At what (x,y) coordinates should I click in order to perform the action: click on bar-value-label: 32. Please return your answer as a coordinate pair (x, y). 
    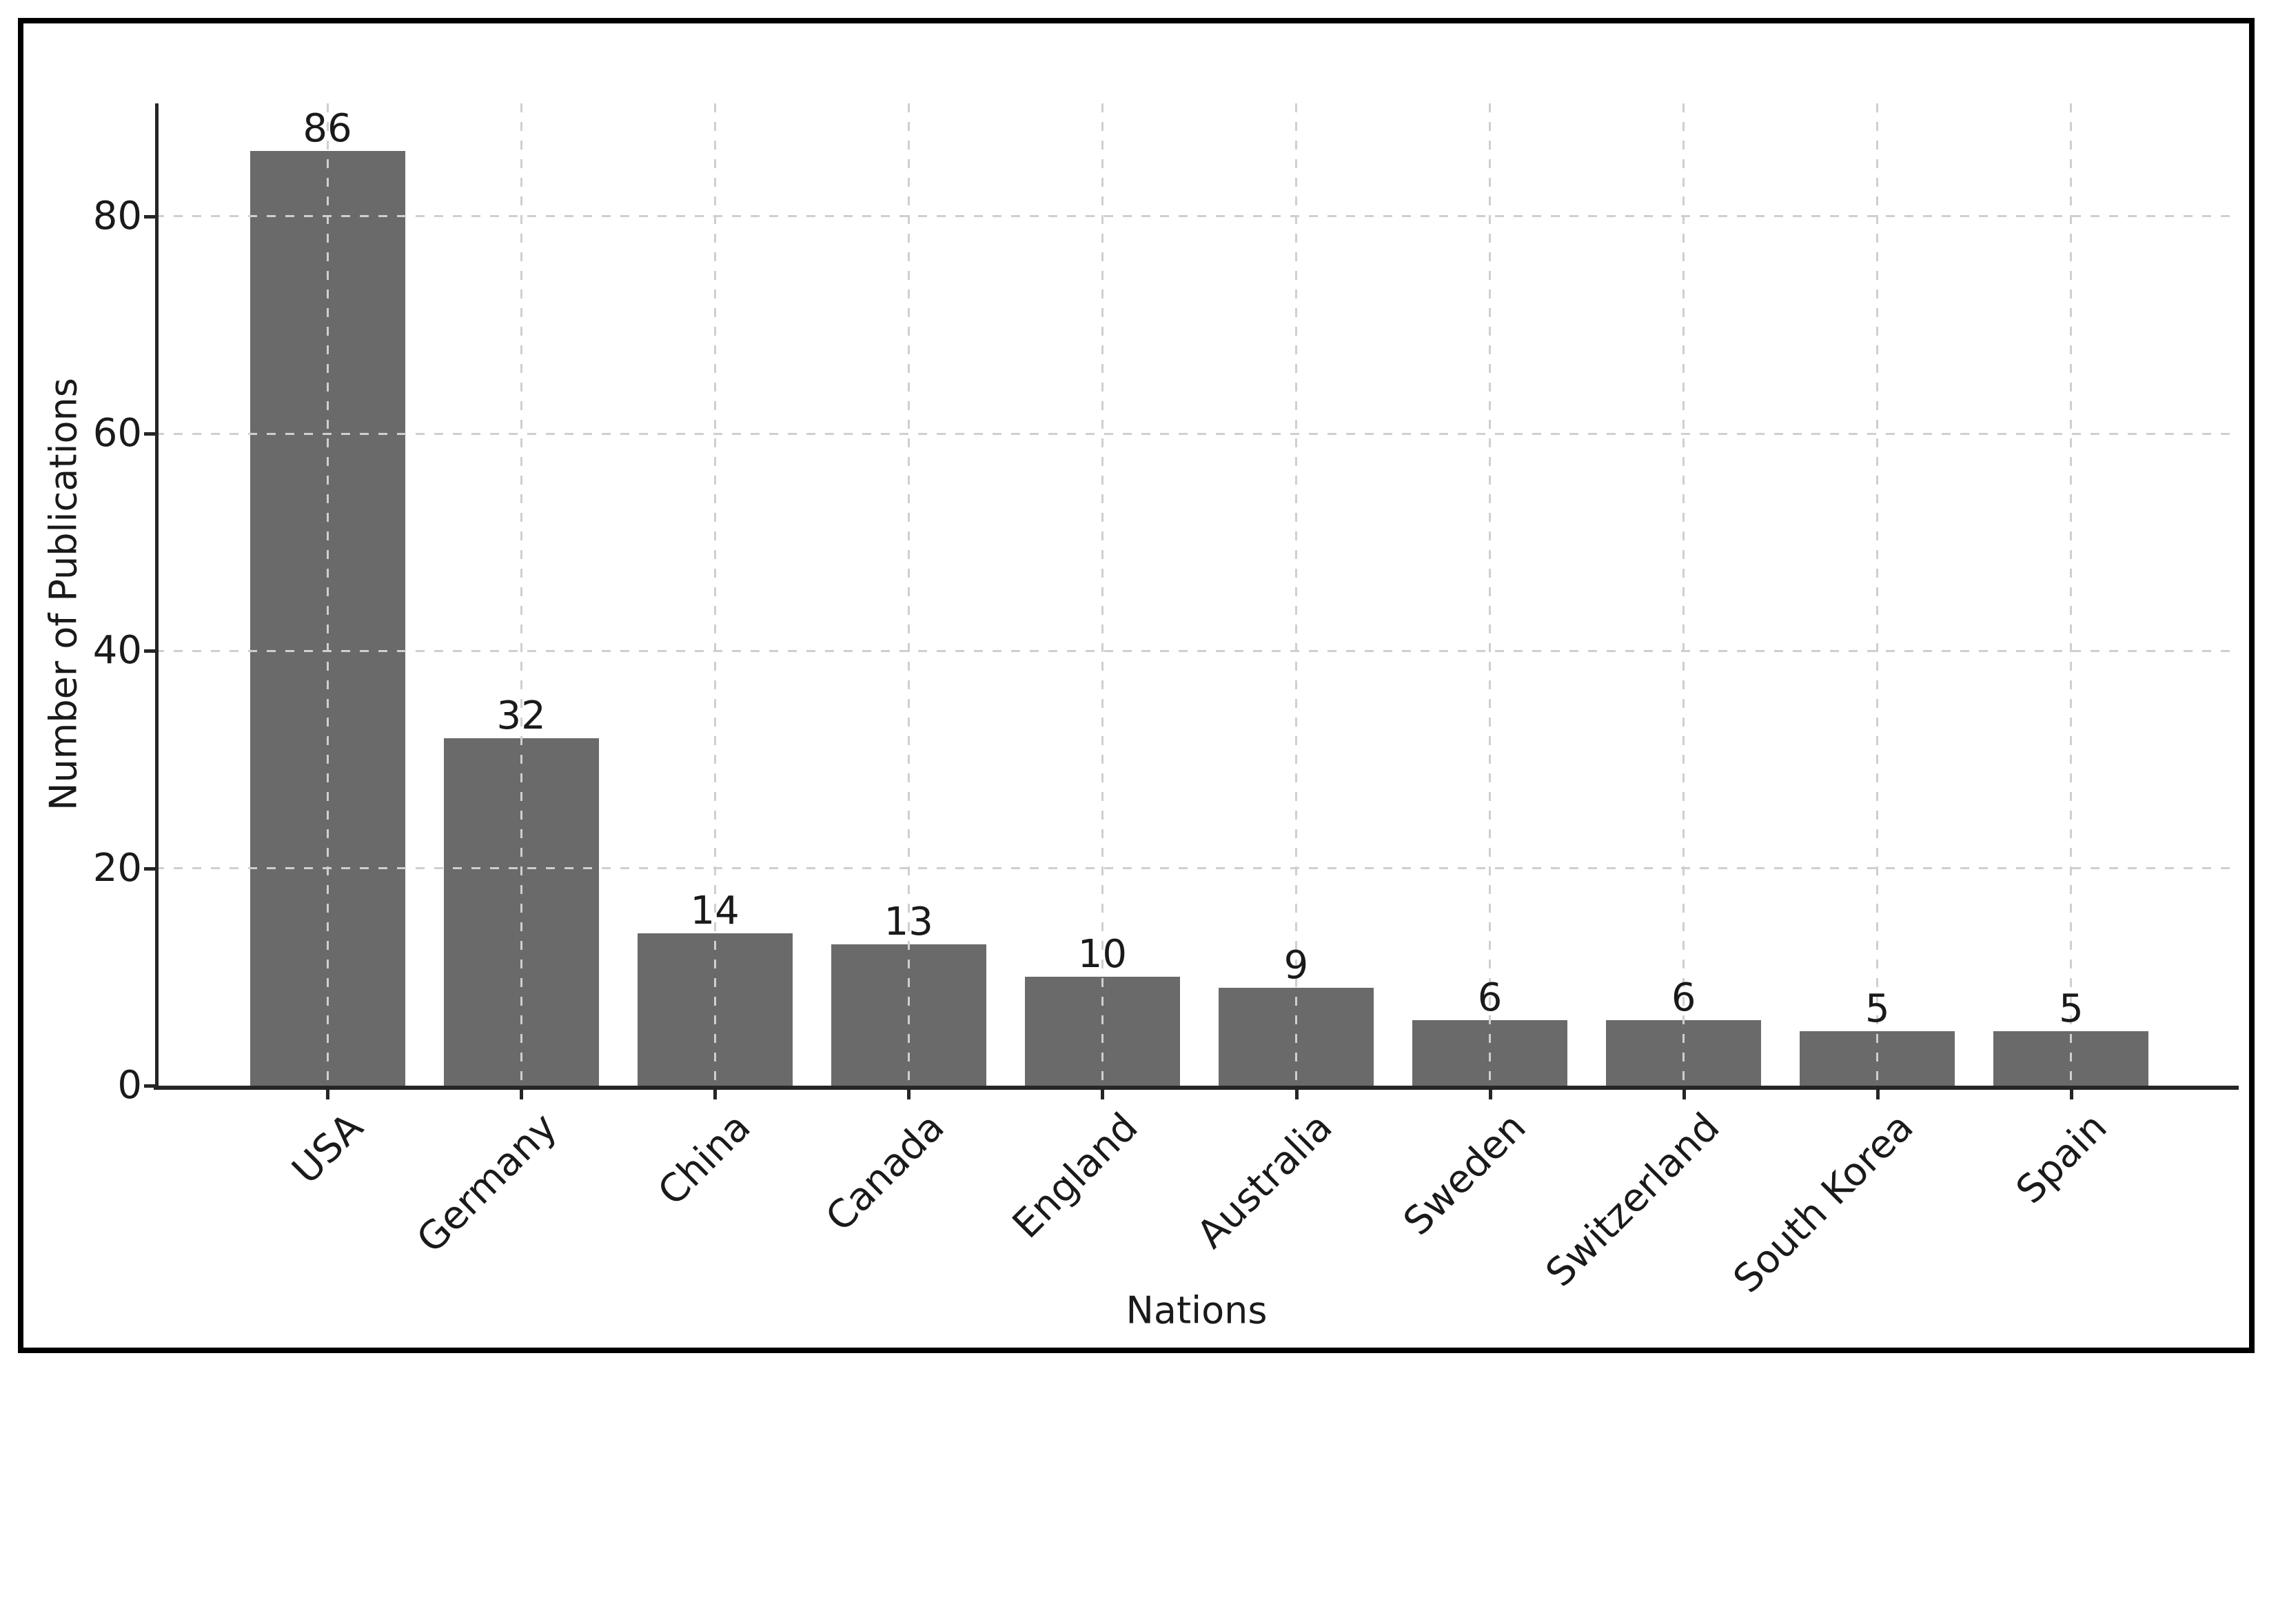
    Looking at the image, I should click on (521, 715).